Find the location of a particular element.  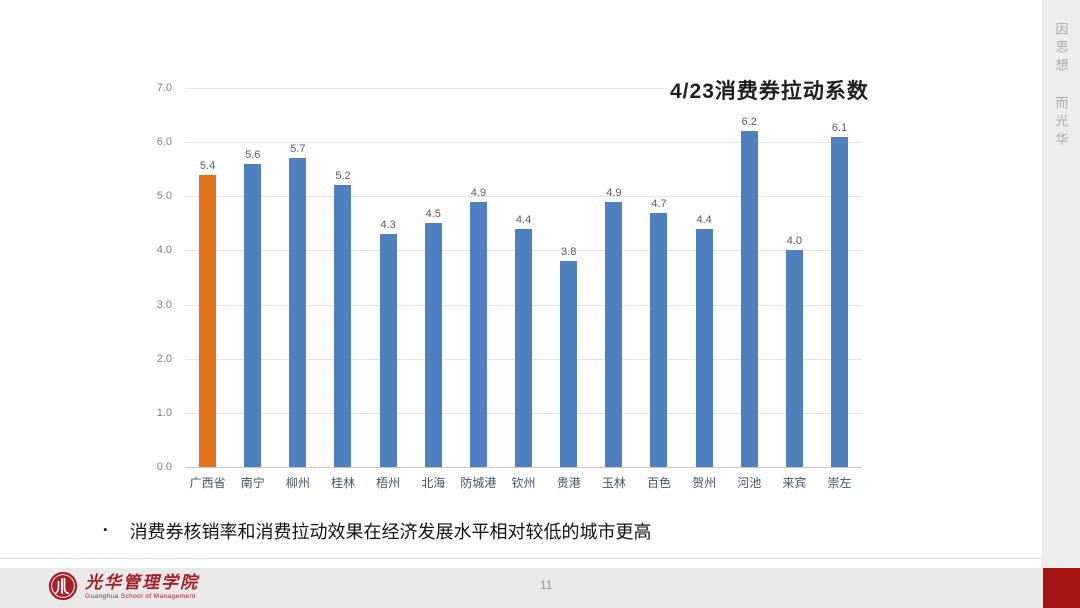

y-axis-tick-label: 1.0 is located at coordinates (164, 412).